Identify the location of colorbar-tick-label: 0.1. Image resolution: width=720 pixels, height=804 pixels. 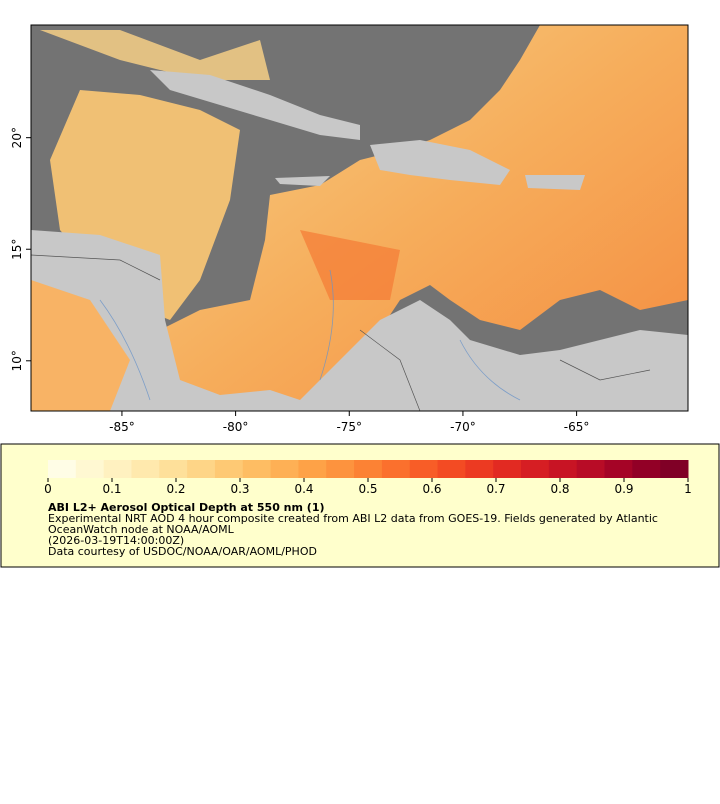
(111, 489).